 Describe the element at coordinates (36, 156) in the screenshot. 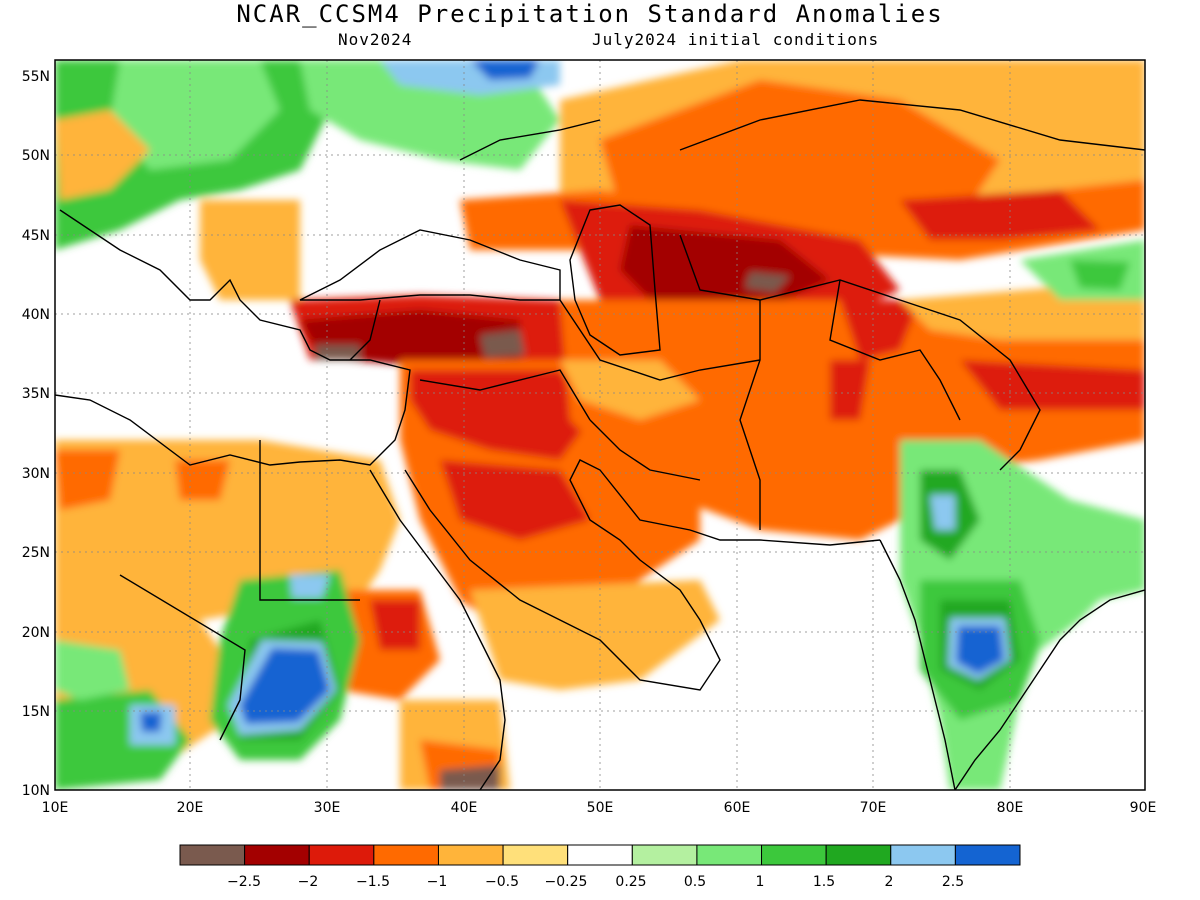

I see `lat-label: 50N` at that location.